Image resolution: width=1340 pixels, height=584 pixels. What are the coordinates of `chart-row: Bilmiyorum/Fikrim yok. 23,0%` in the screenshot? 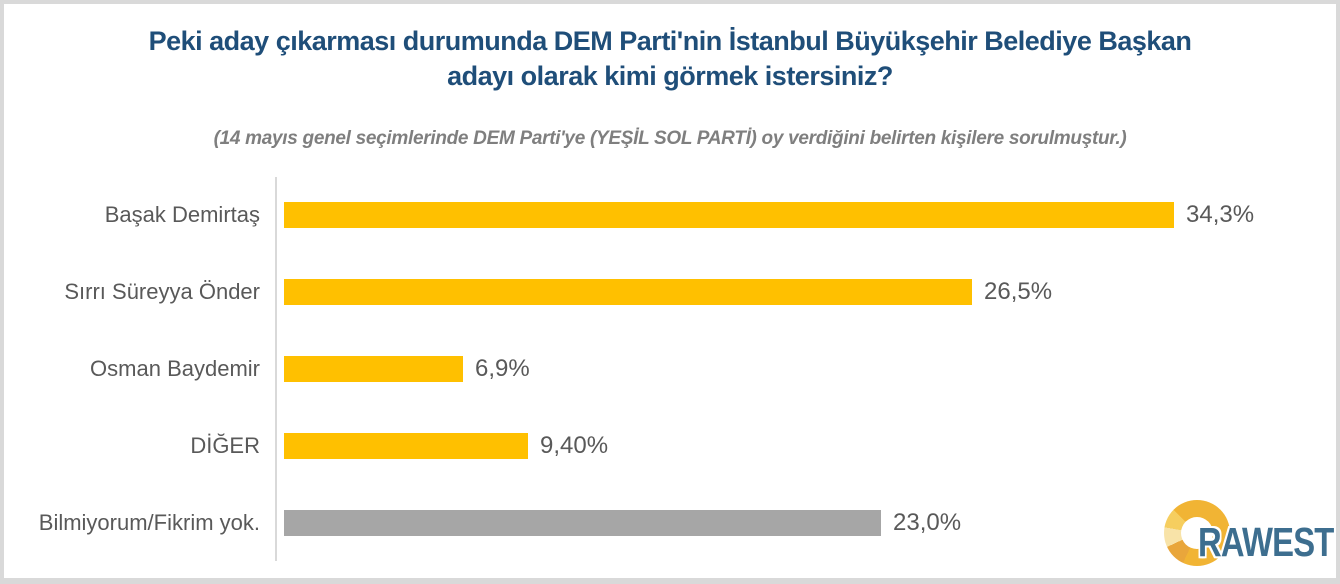 It's located at (672, 522).